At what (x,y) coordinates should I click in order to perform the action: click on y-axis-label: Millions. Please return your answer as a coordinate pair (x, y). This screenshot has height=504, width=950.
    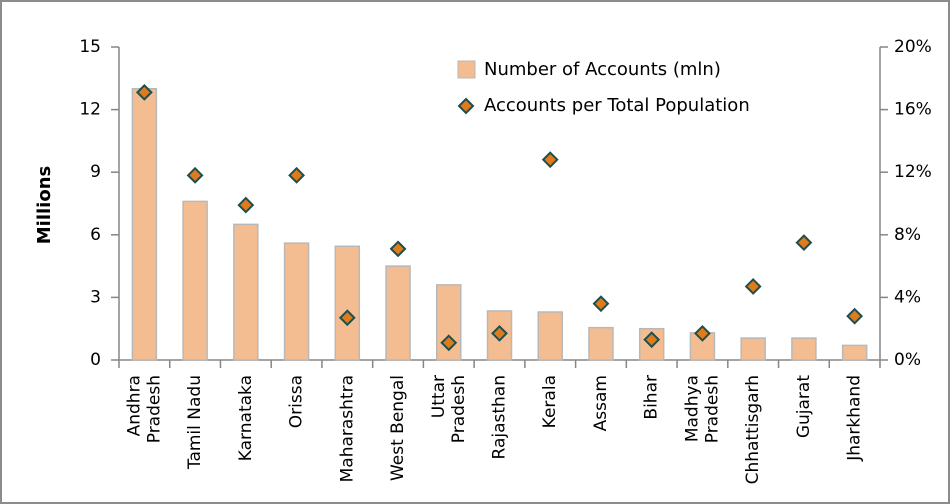
    Looking at the image, I should click on (44, 205).